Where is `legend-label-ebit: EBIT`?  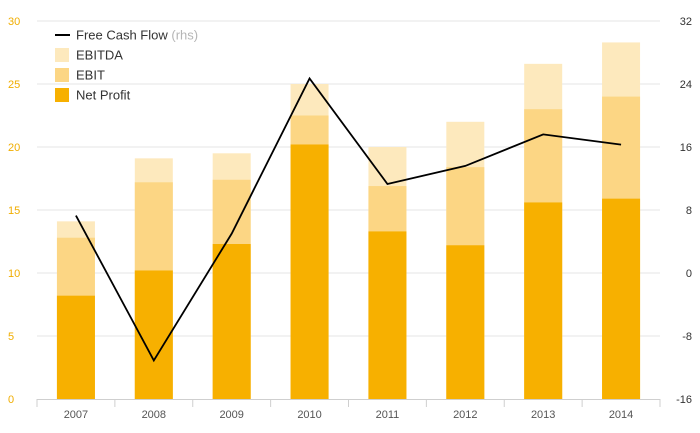 legend-label-ebit: EBIT is located at coordinates (90, 75).